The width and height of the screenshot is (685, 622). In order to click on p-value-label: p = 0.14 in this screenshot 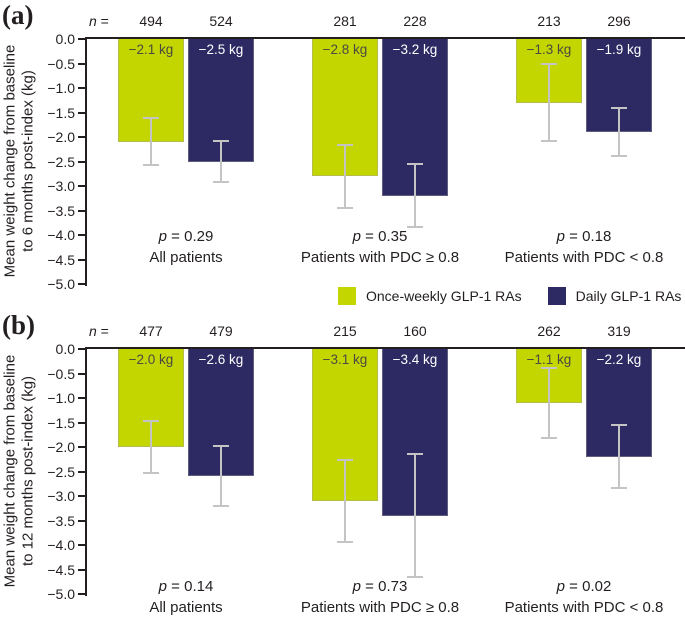, I will do `click(186, 586)`.